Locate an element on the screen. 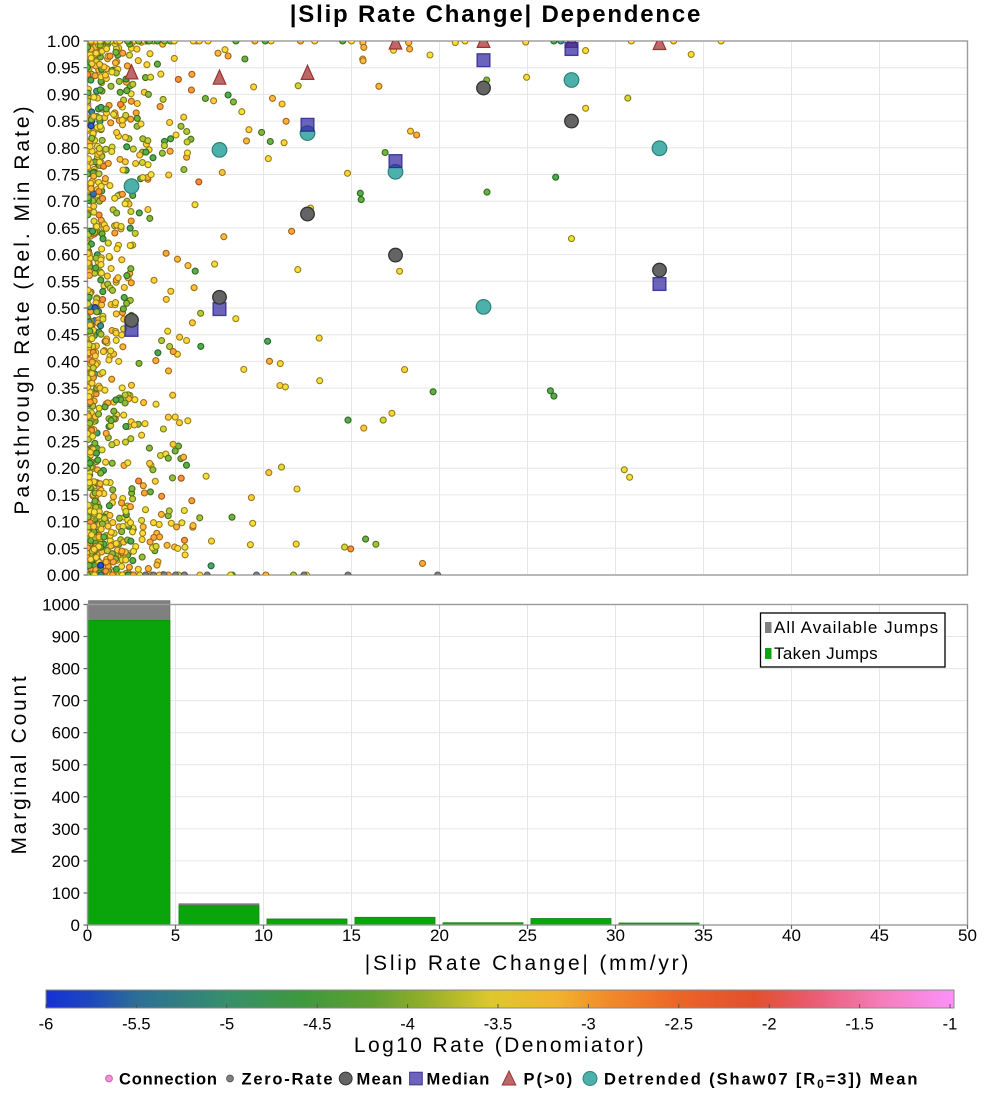  svg-text: 0.40 is located at coordinates (63, 361).